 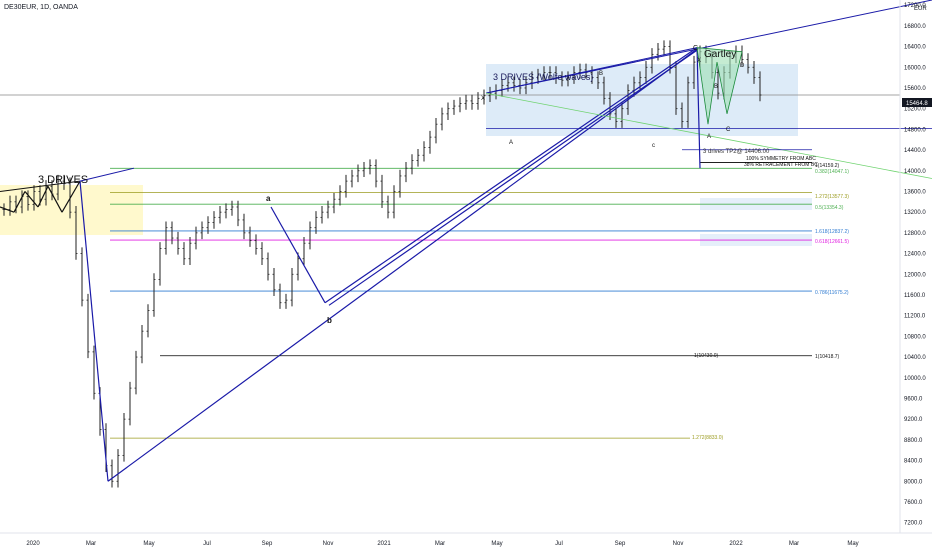 I want to click on annotation-label_B_wolfe: B, so click(x=601, y=74).